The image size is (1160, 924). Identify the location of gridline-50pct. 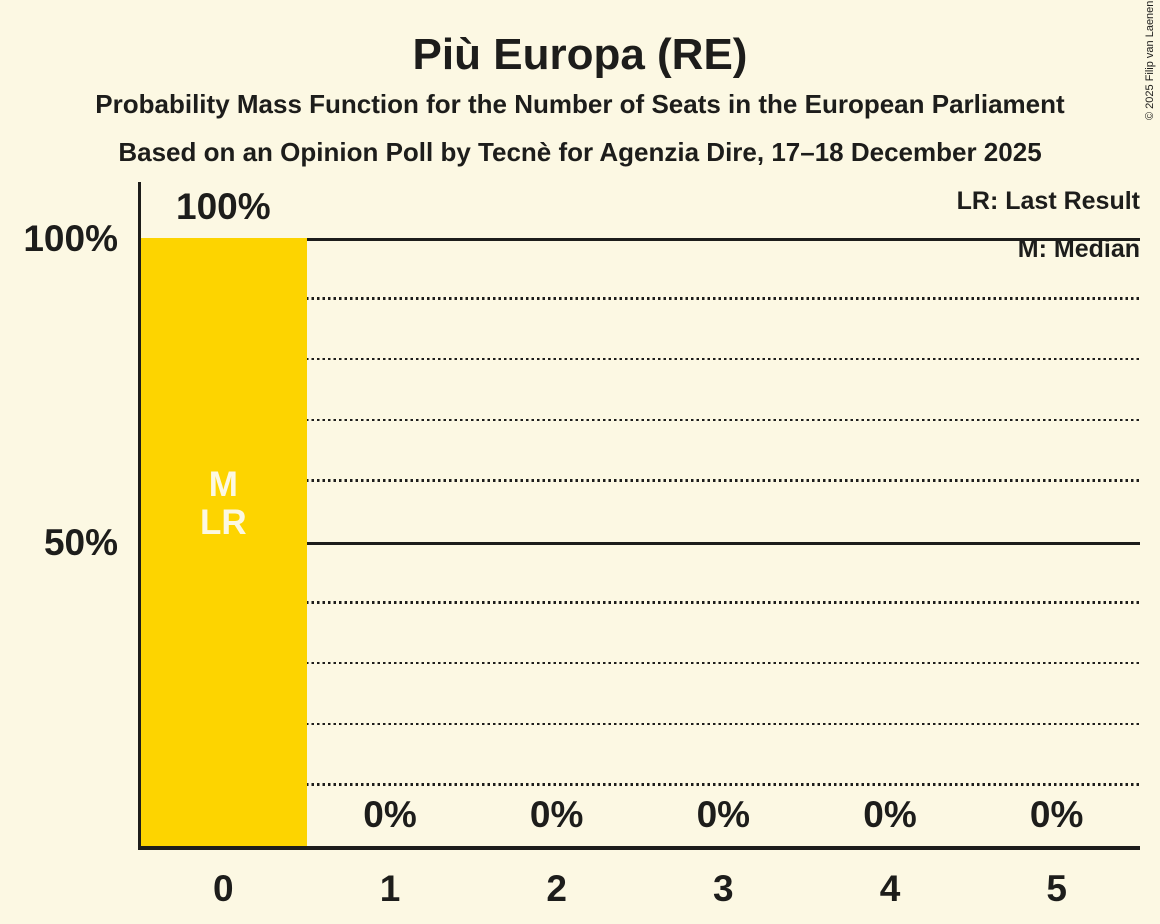
(640, 543).